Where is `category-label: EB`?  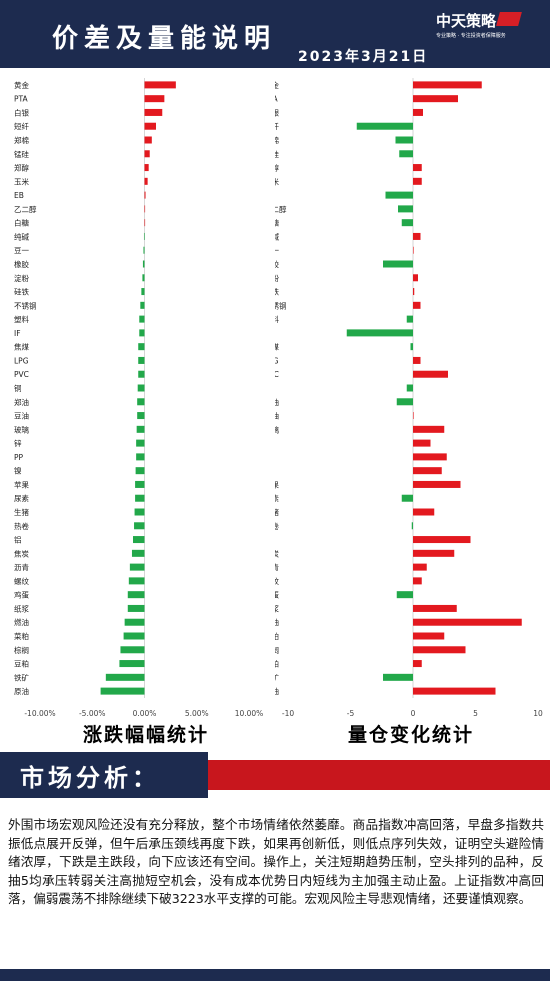
category-label: EB is located at coordinates (19, 195).